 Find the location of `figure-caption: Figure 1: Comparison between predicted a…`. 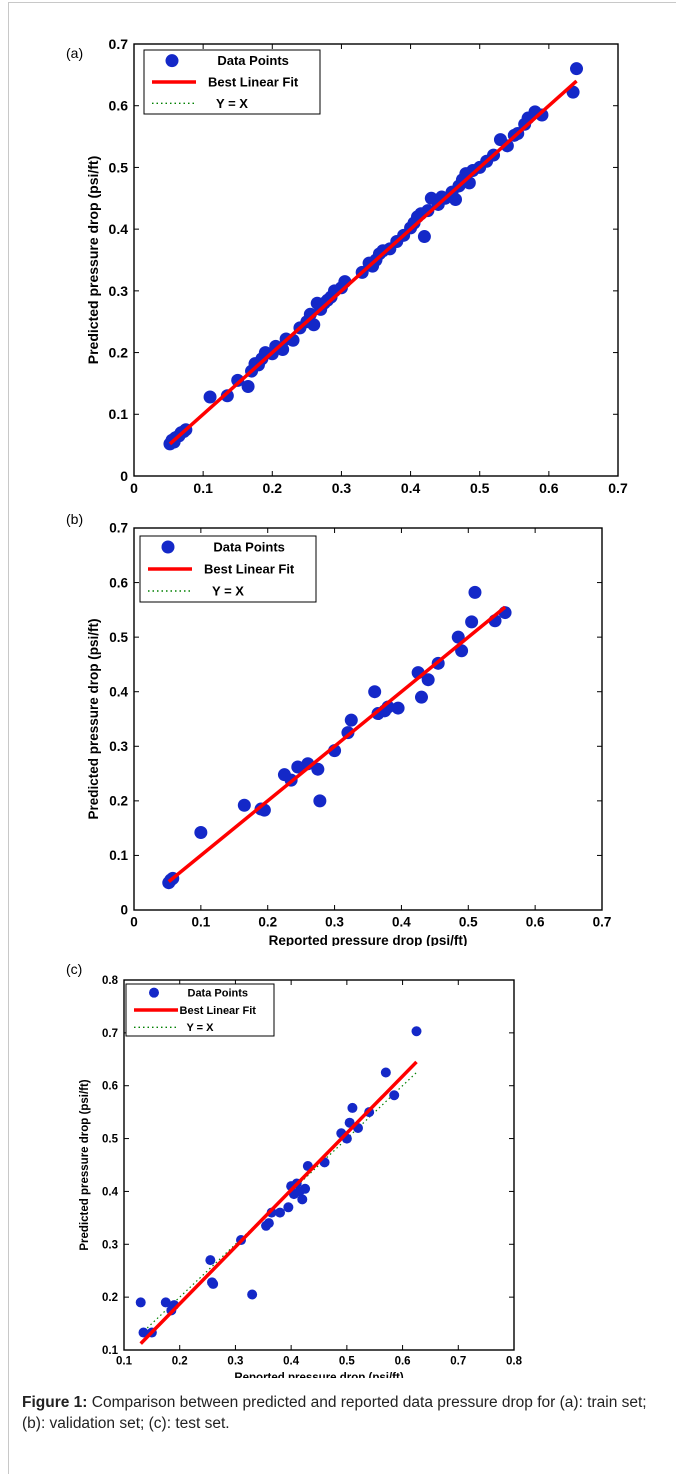

figure-caption: Figure 1: Comparison between predicted a… is located at coordinates (342, 1413).